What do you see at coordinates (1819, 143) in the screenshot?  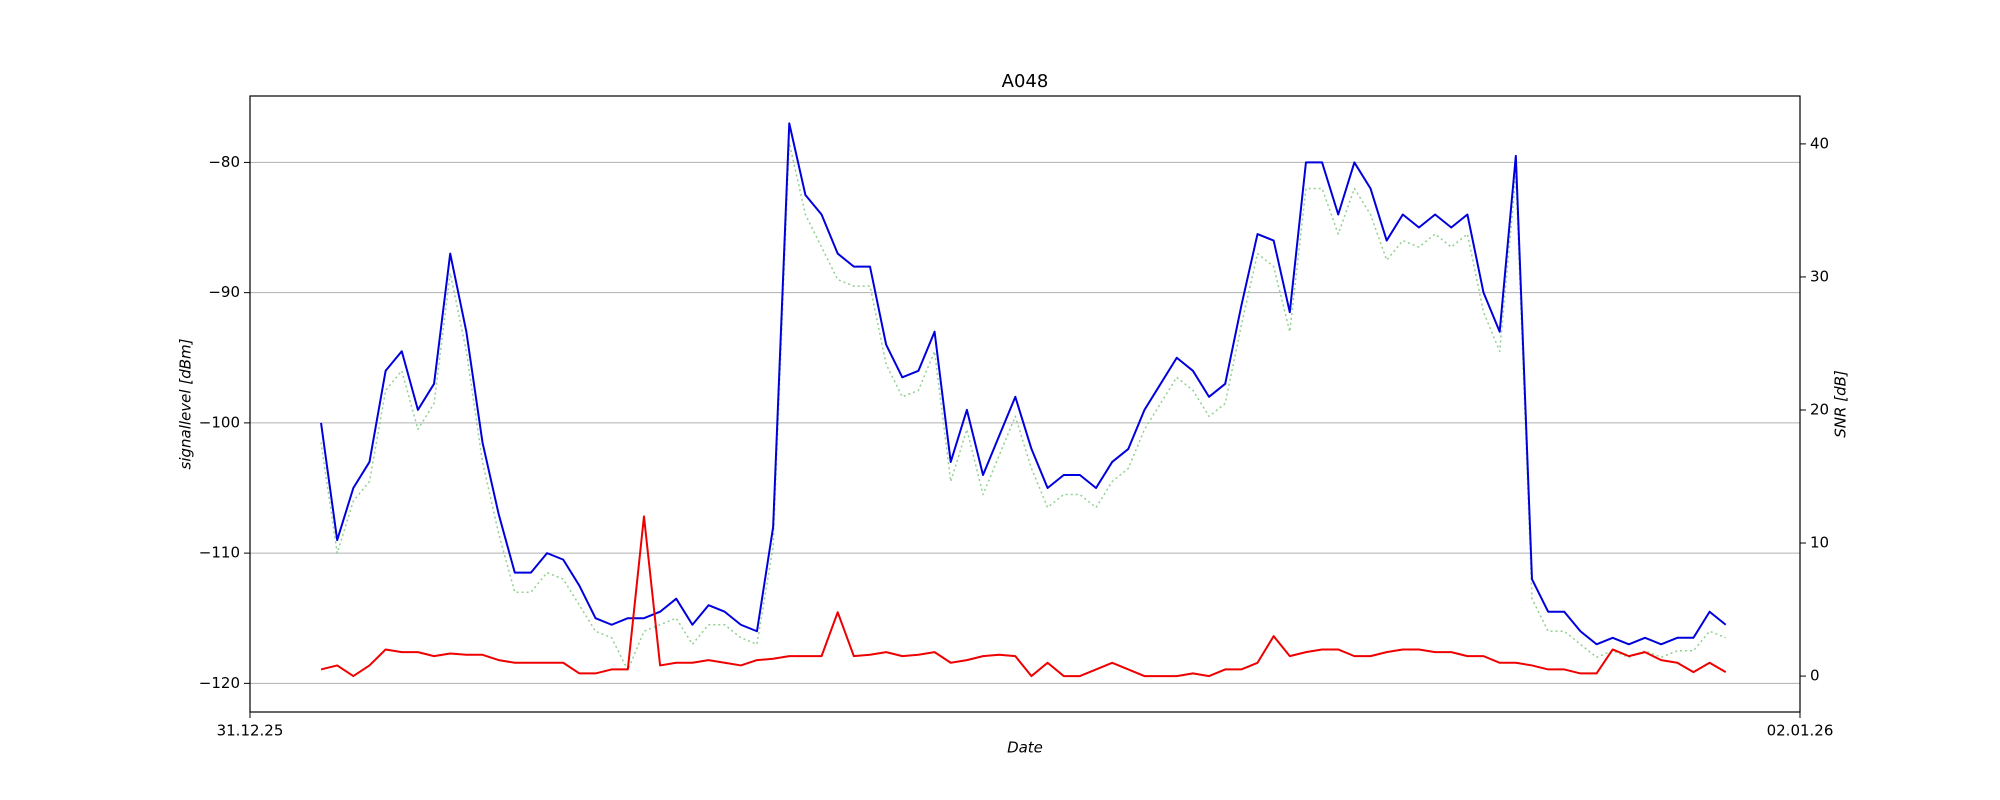 I see `y2-tick-label: 40` at bounding box center [1819, 143].